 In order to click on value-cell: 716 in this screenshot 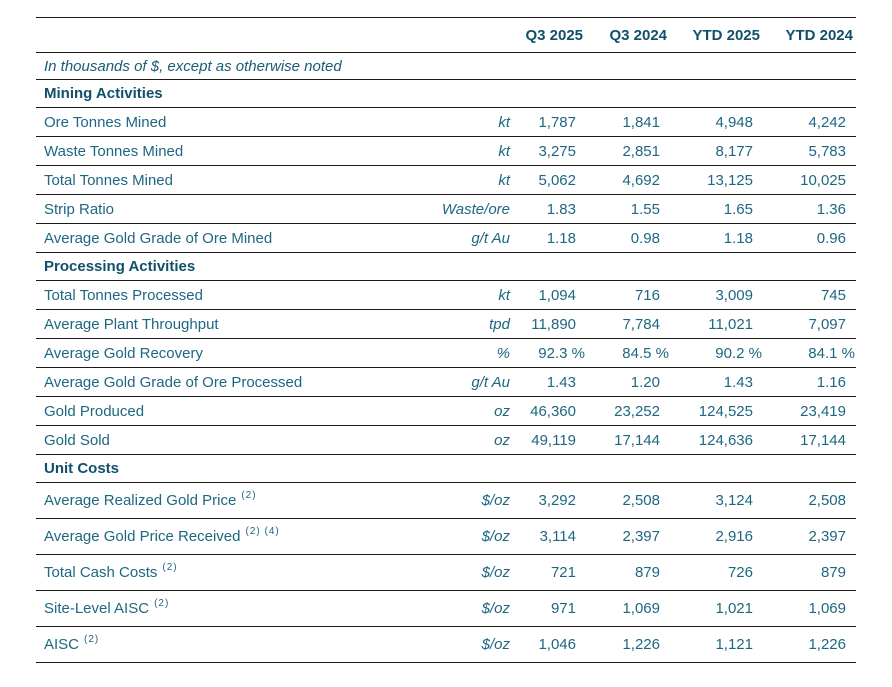, I will do `click(628, 295)`.